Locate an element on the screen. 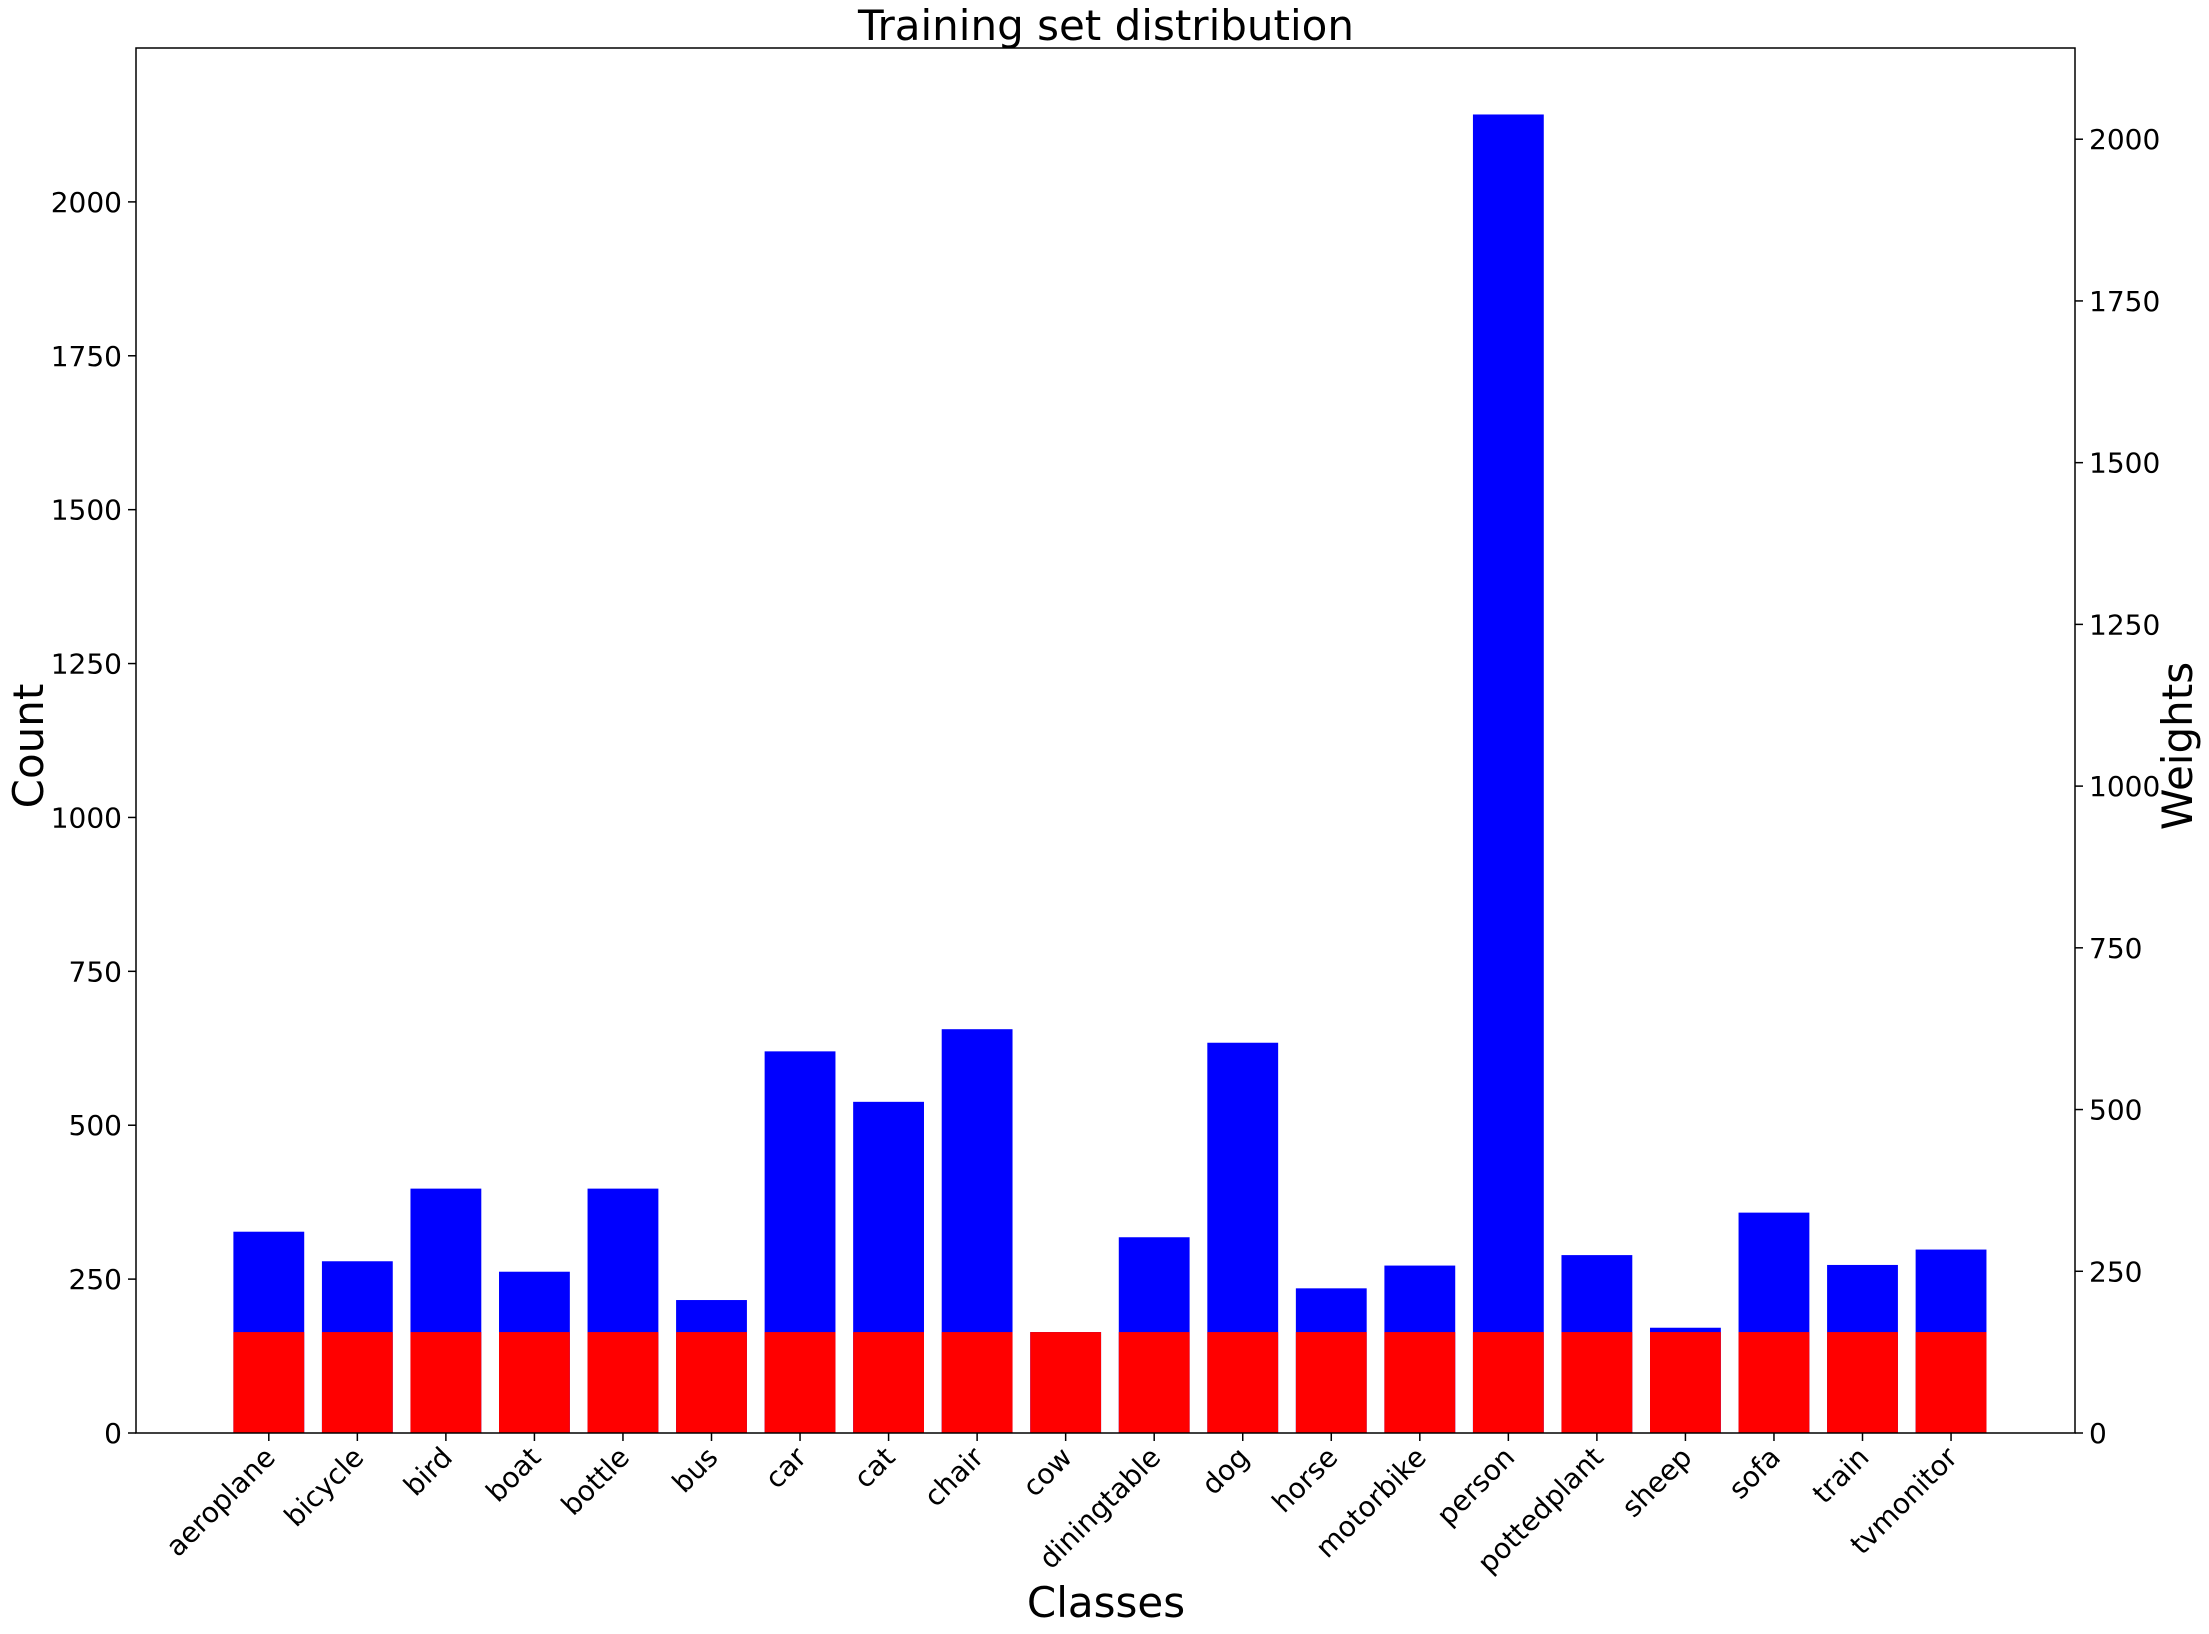 The image size is (2209, 1634). weight-bar-car is located at coordinates (800, 1382).